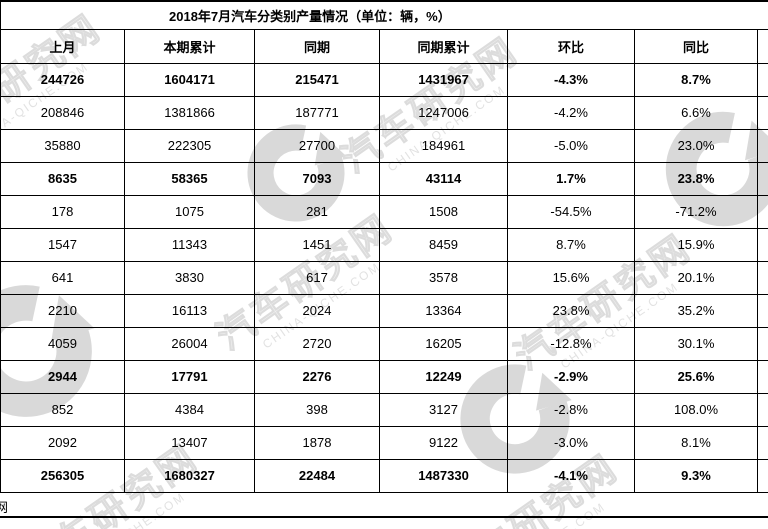  Describe the element at coordinates (696, 145) in the screenshot. I see `table-cell: 23.0%` at that location.